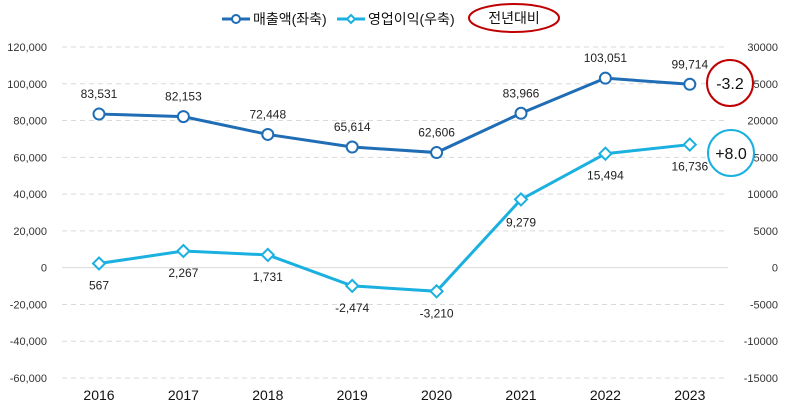  Describe the element at coordinates (183, 273) in the screenshot. I see `data-label: 2,267` at that location.